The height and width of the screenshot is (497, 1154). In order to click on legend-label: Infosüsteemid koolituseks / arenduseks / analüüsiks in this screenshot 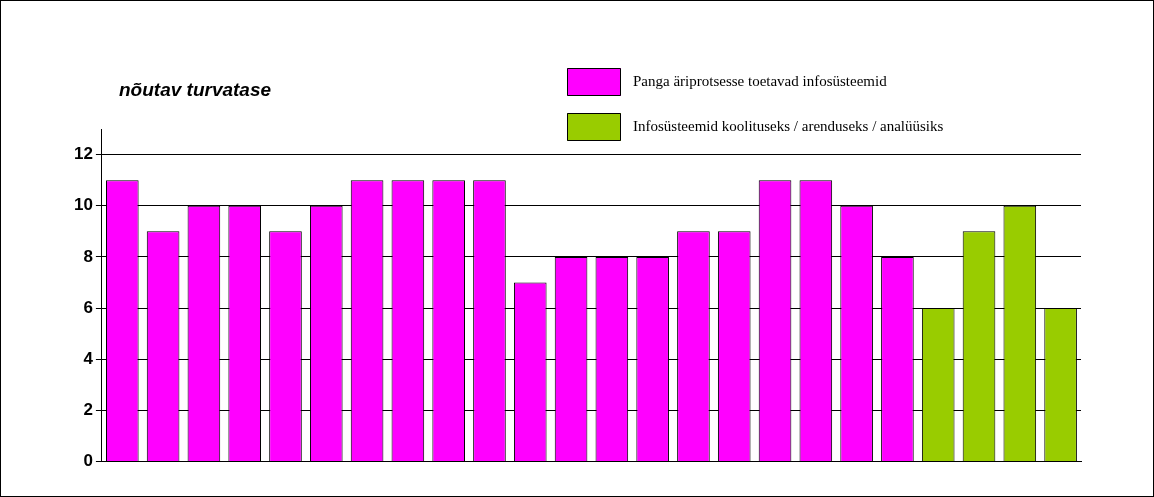, I will do `click(788, 125)`.